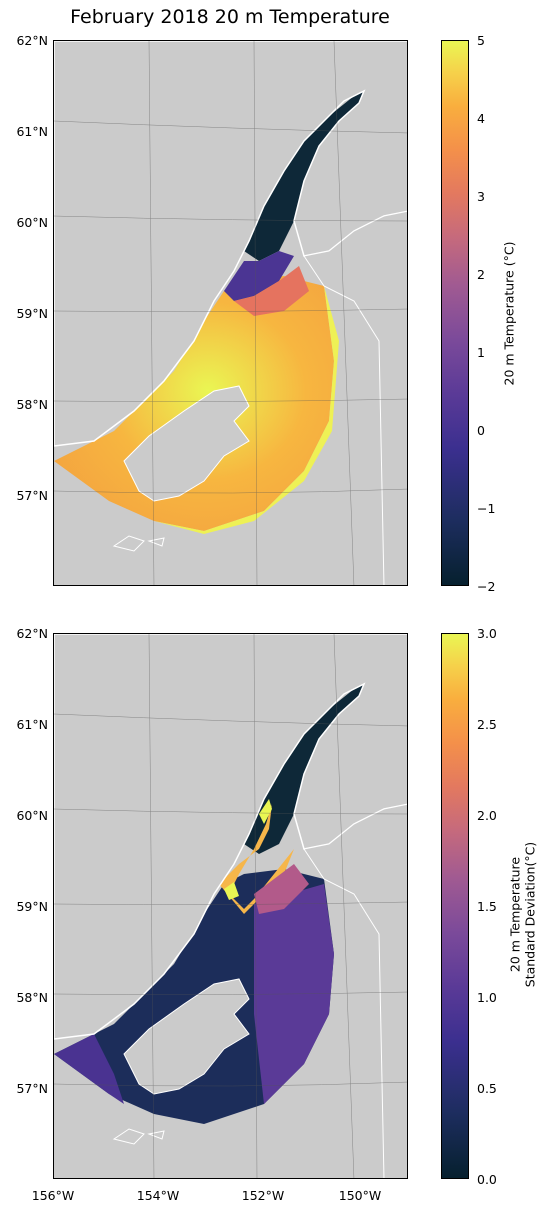 The width and height of the screenshot is (546, 1211). What do you see at coordinates (263, 1195) in the screenshot?
I see `lon-label-152: 152°W` at bounding box center [263, 1195].